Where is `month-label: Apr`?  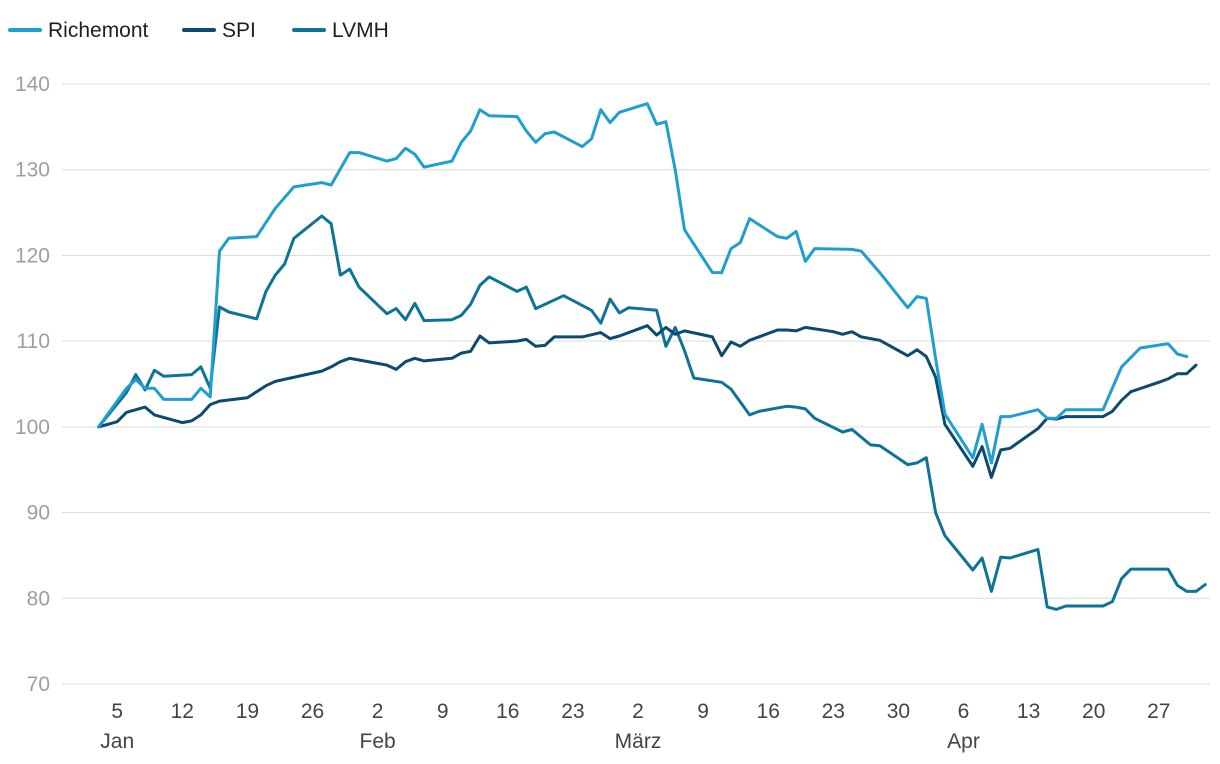 month-label: Apr is located at coordinates (963, 741).